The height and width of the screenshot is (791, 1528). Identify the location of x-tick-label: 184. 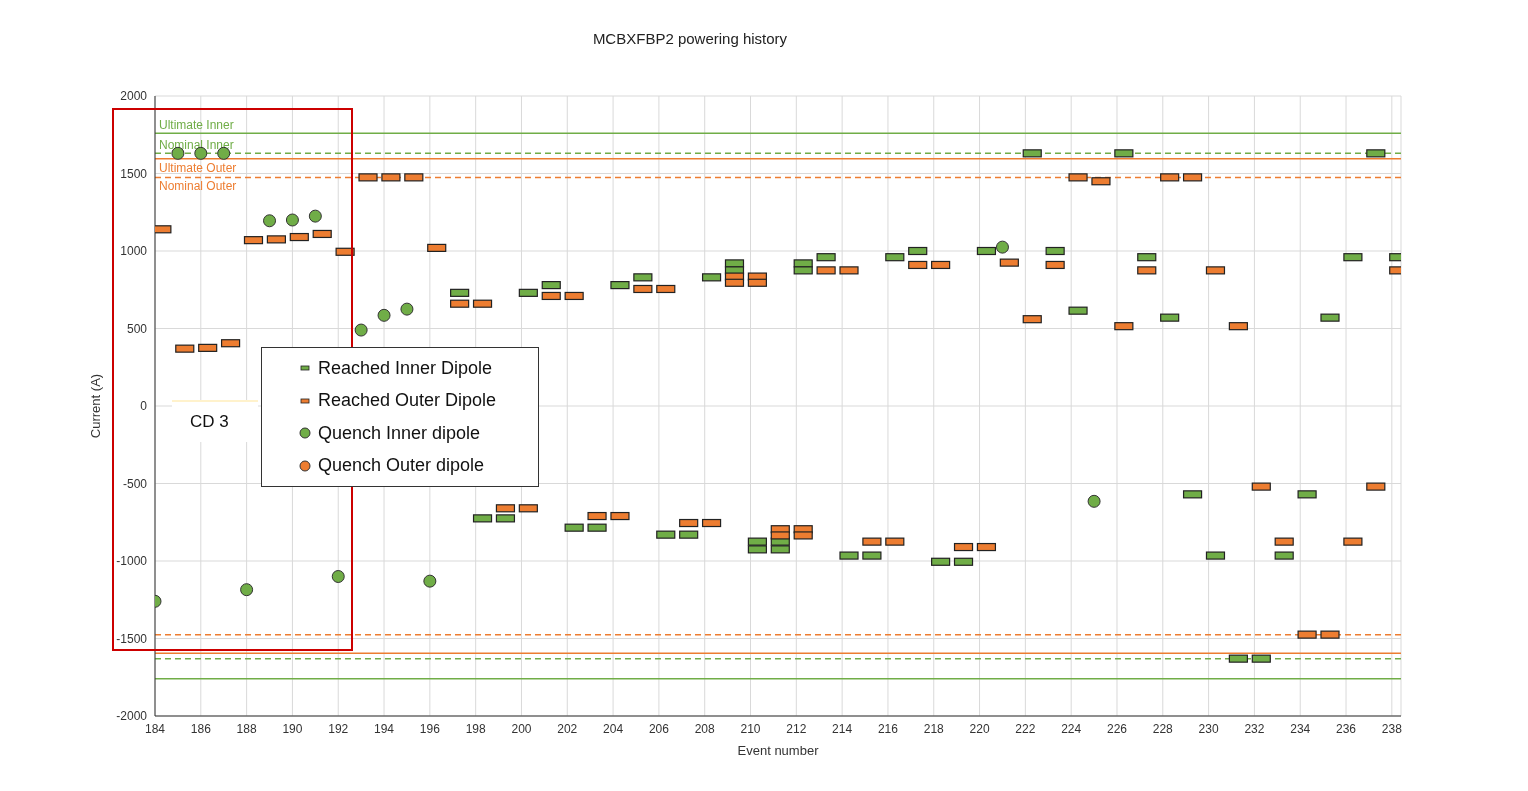
(155, 728).